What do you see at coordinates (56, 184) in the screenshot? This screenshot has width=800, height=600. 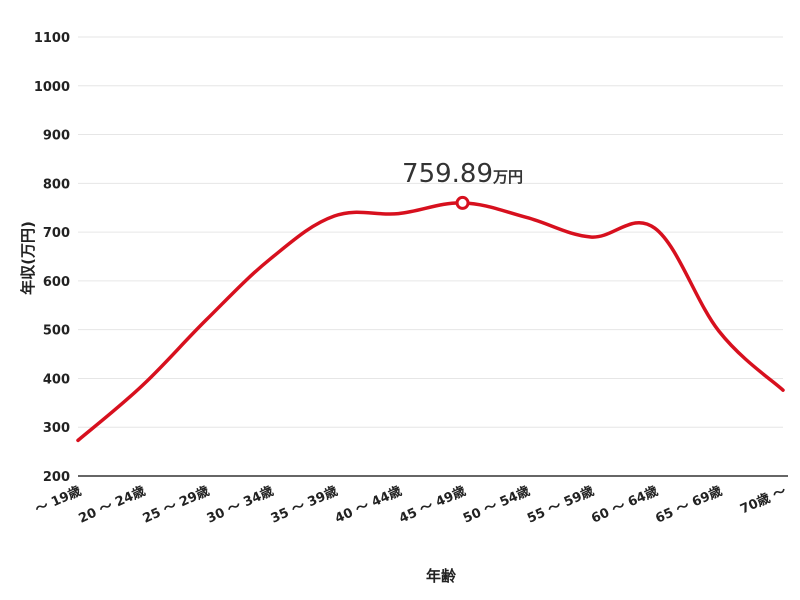 I see `y-tick-label: 800` at bounding box center [56, 184].